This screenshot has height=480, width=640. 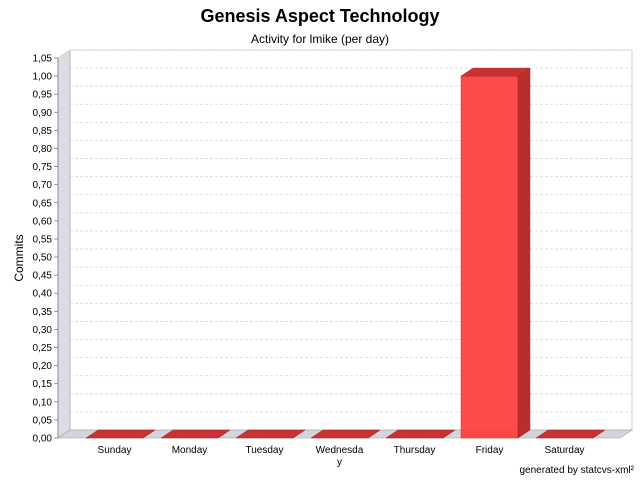 What do you see at coordinates (43, 294) in the screenshot?
I see `y-tick-label: 0,40` at bounding box center [43, 294].